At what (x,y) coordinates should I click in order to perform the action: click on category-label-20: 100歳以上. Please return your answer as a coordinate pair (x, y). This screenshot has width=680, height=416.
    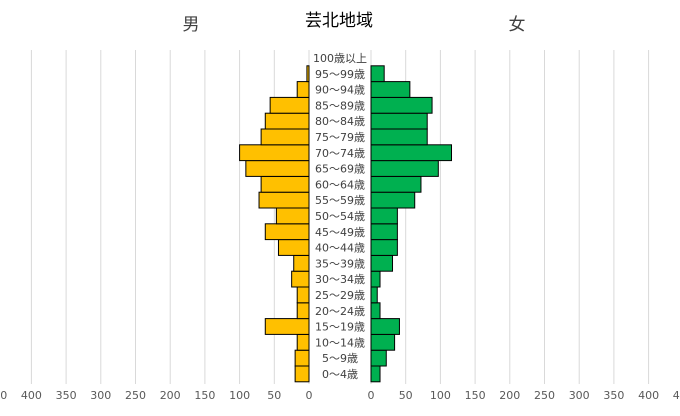
    Looking at the image, I should click on (340, 58).